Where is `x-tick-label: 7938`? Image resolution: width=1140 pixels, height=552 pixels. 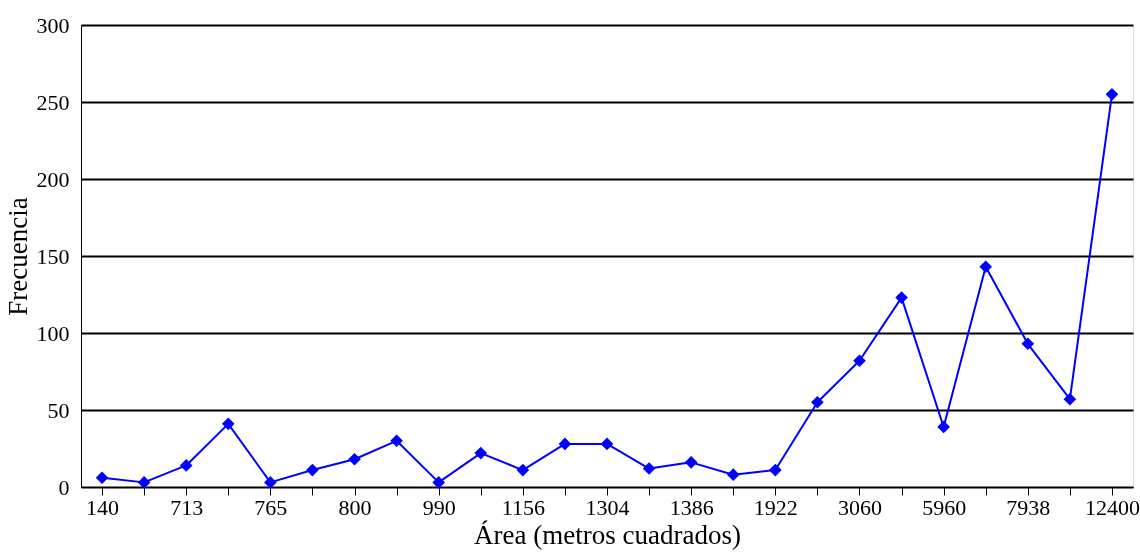
x-tick-label: 7938 is located at coordinates (1028, 507).